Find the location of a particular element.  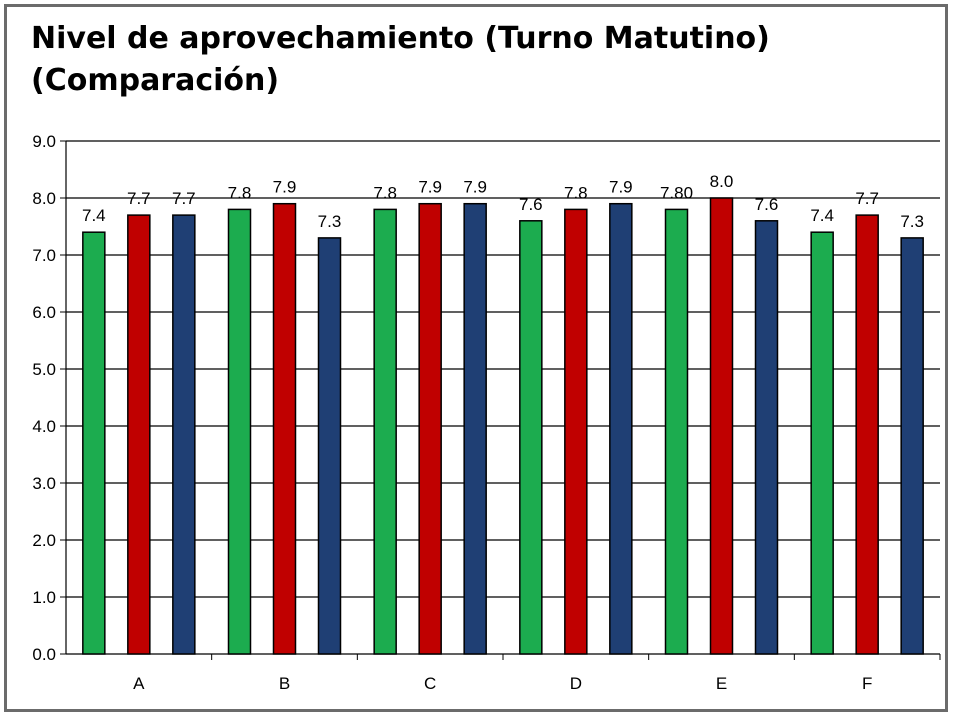

y-tick-label: 9.0 is located at coordinates (44, 141).